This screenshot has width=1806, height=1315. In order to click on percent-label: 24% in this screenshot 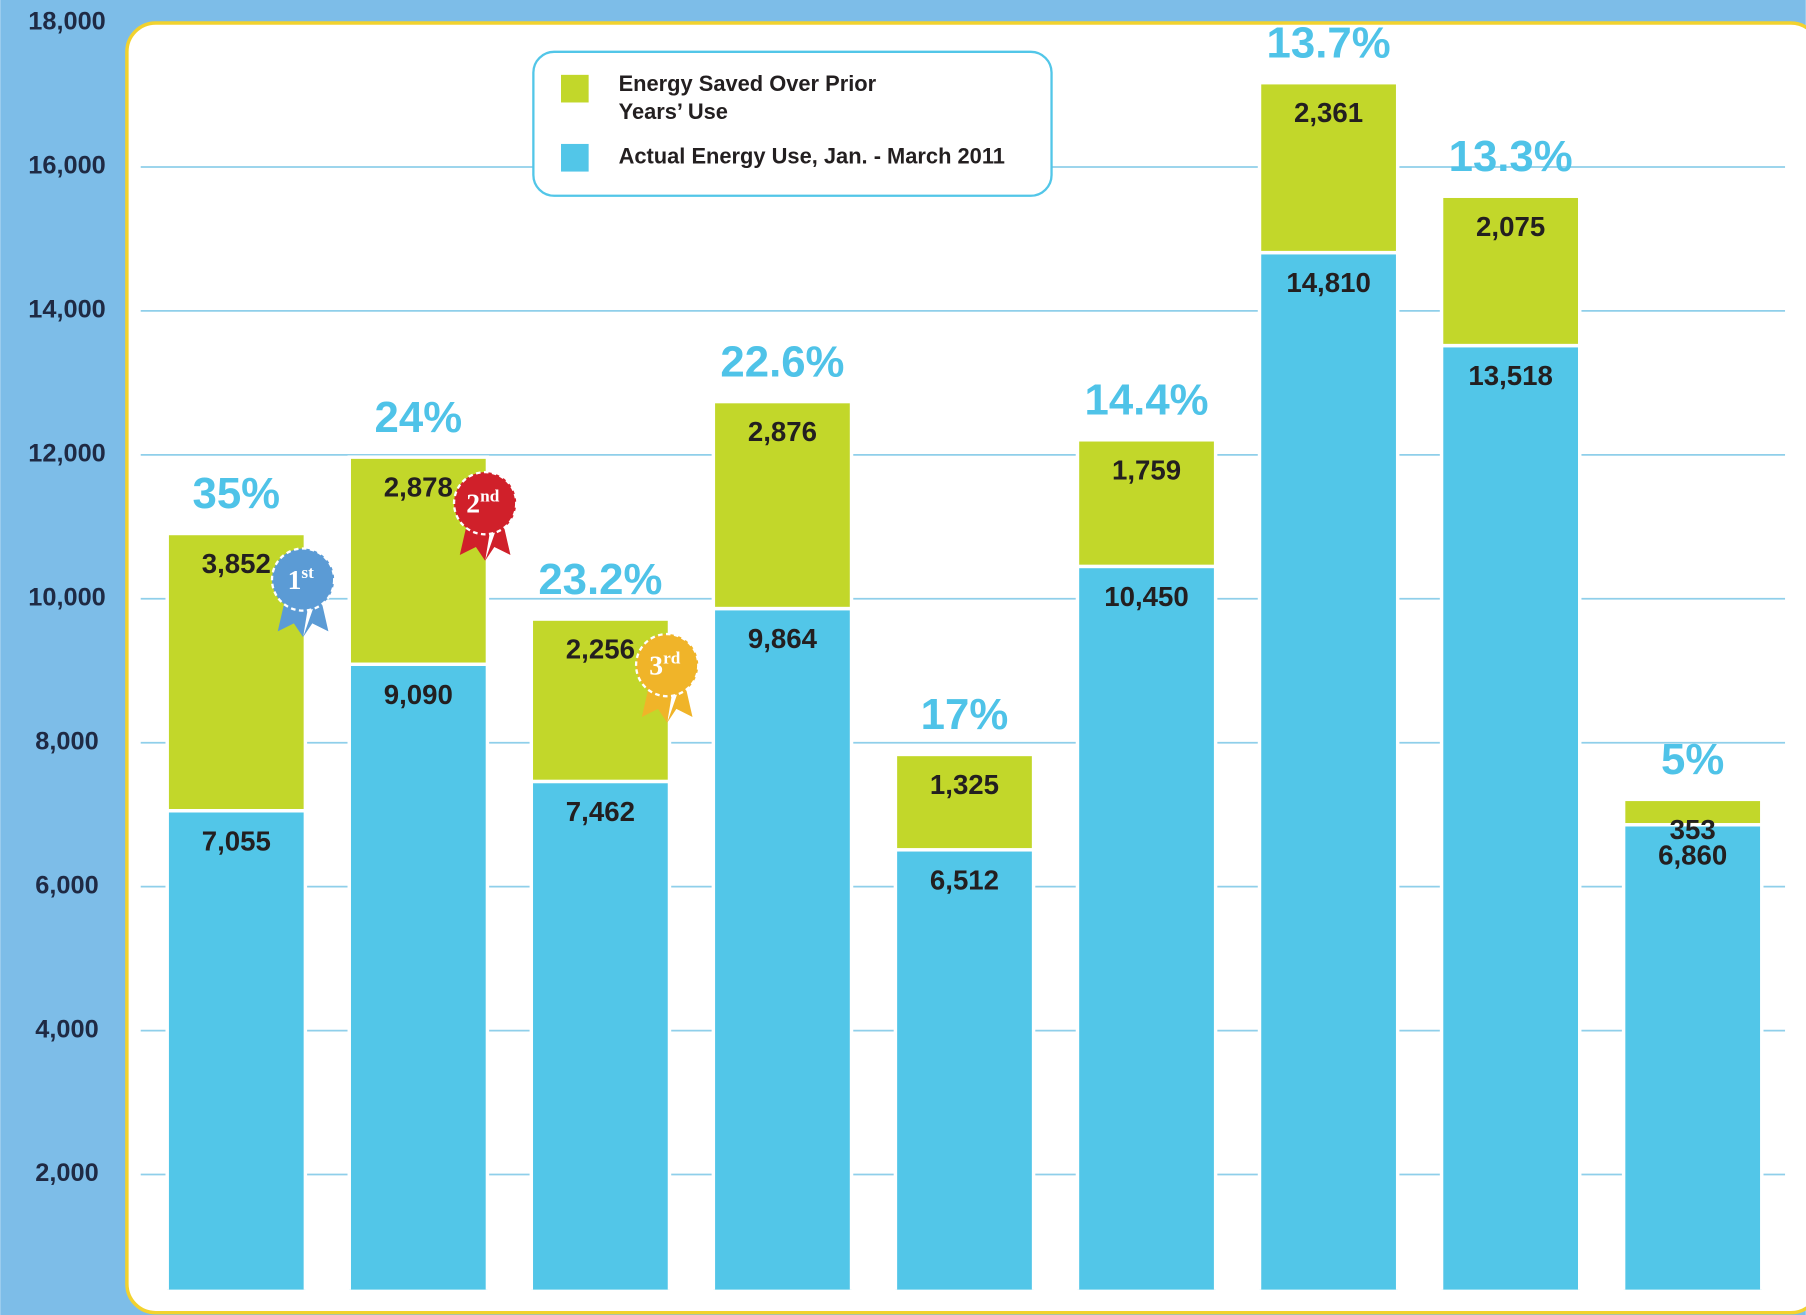, I will do `click(419, 417)`.